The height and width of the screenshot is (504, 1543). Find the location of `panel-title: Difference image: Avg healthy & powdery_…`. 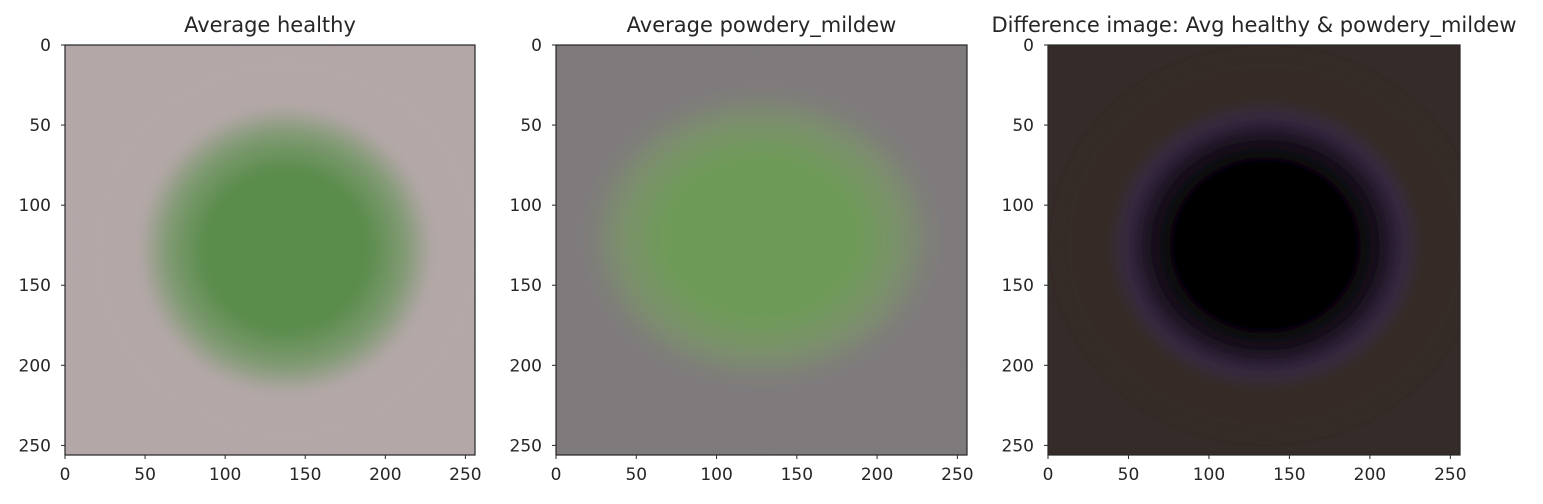

panel-title: Difference image: Avg healthy & powdery_… is located at coordinates (1253, 25).